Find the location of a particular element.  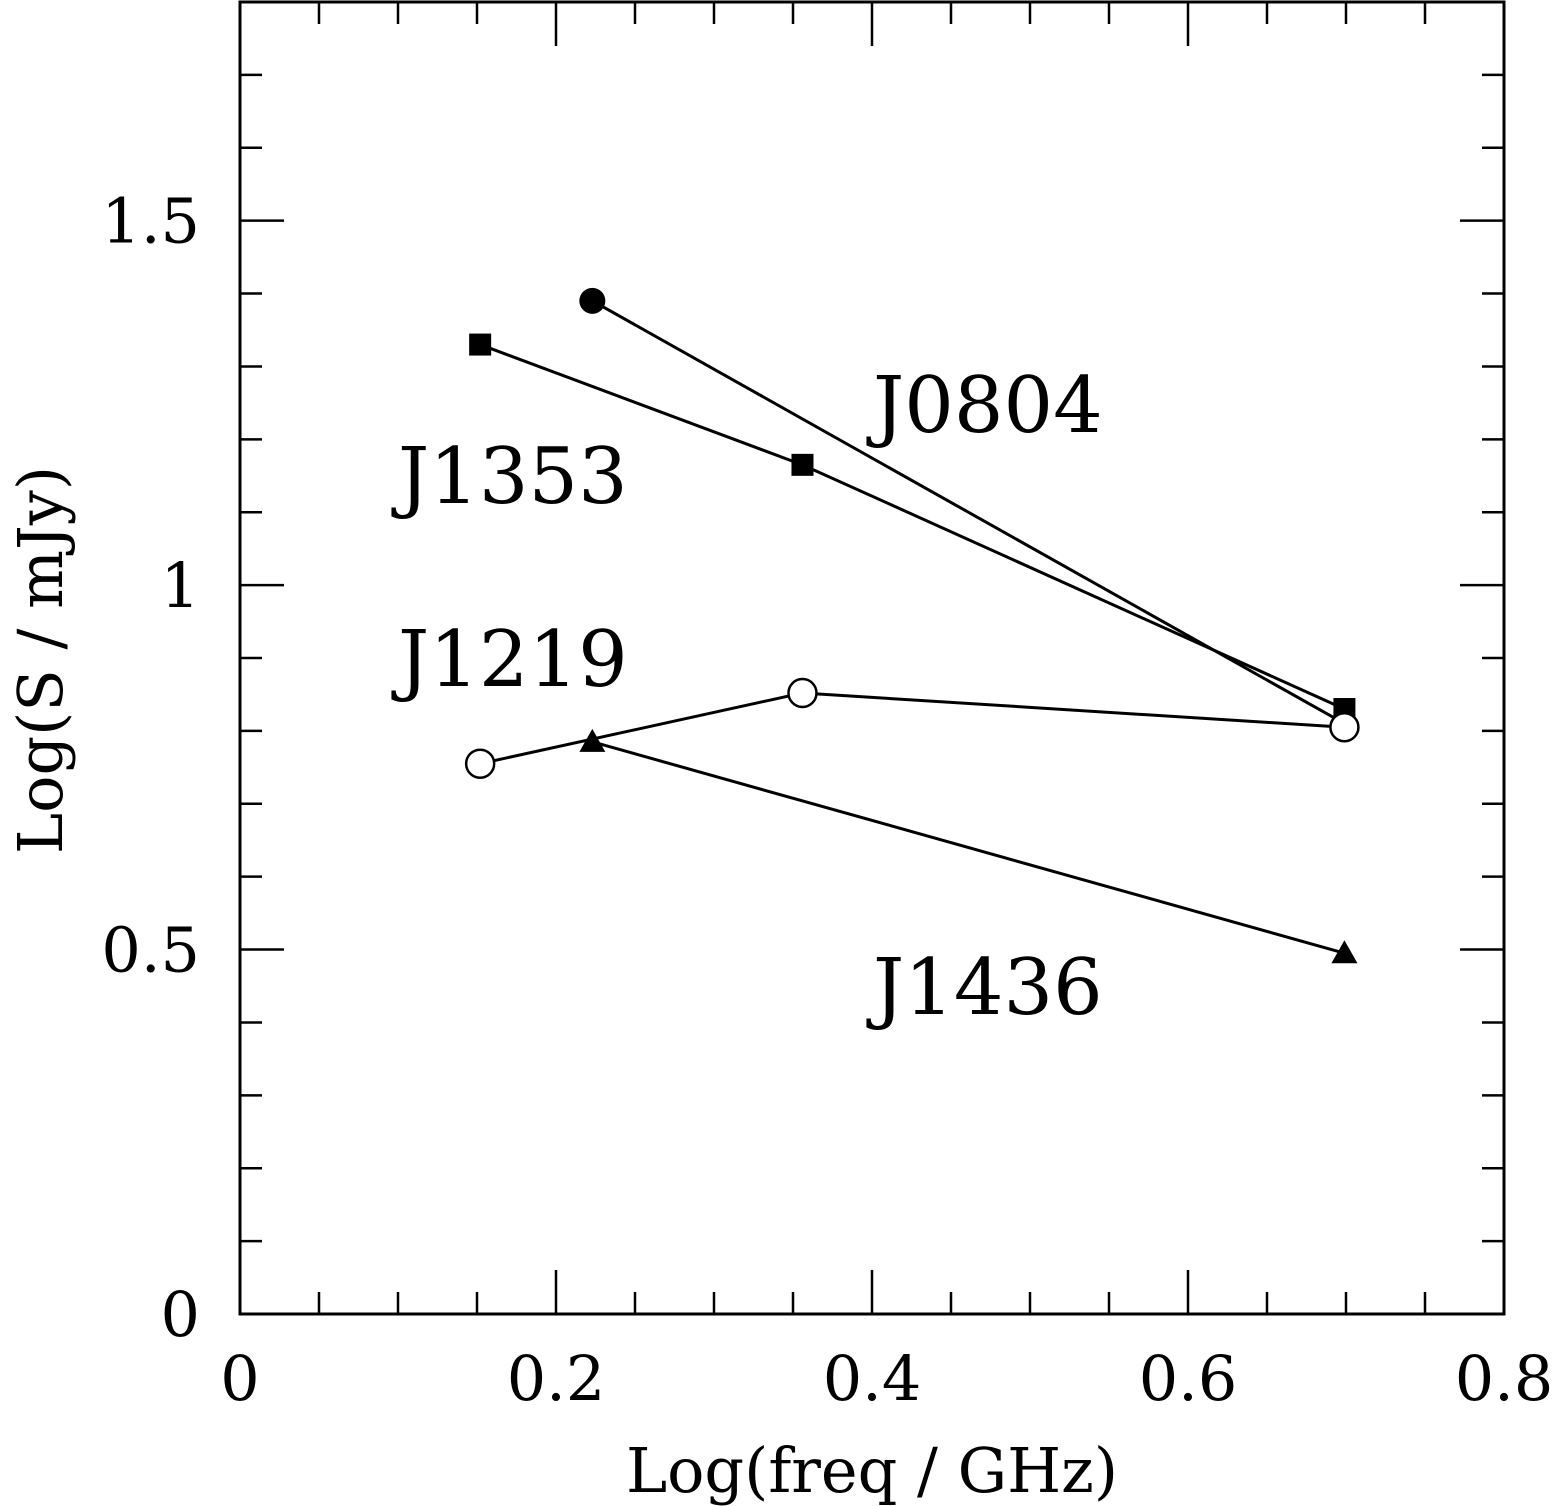

series-label-j1436: J1436 is located at coordinates (984, 988).